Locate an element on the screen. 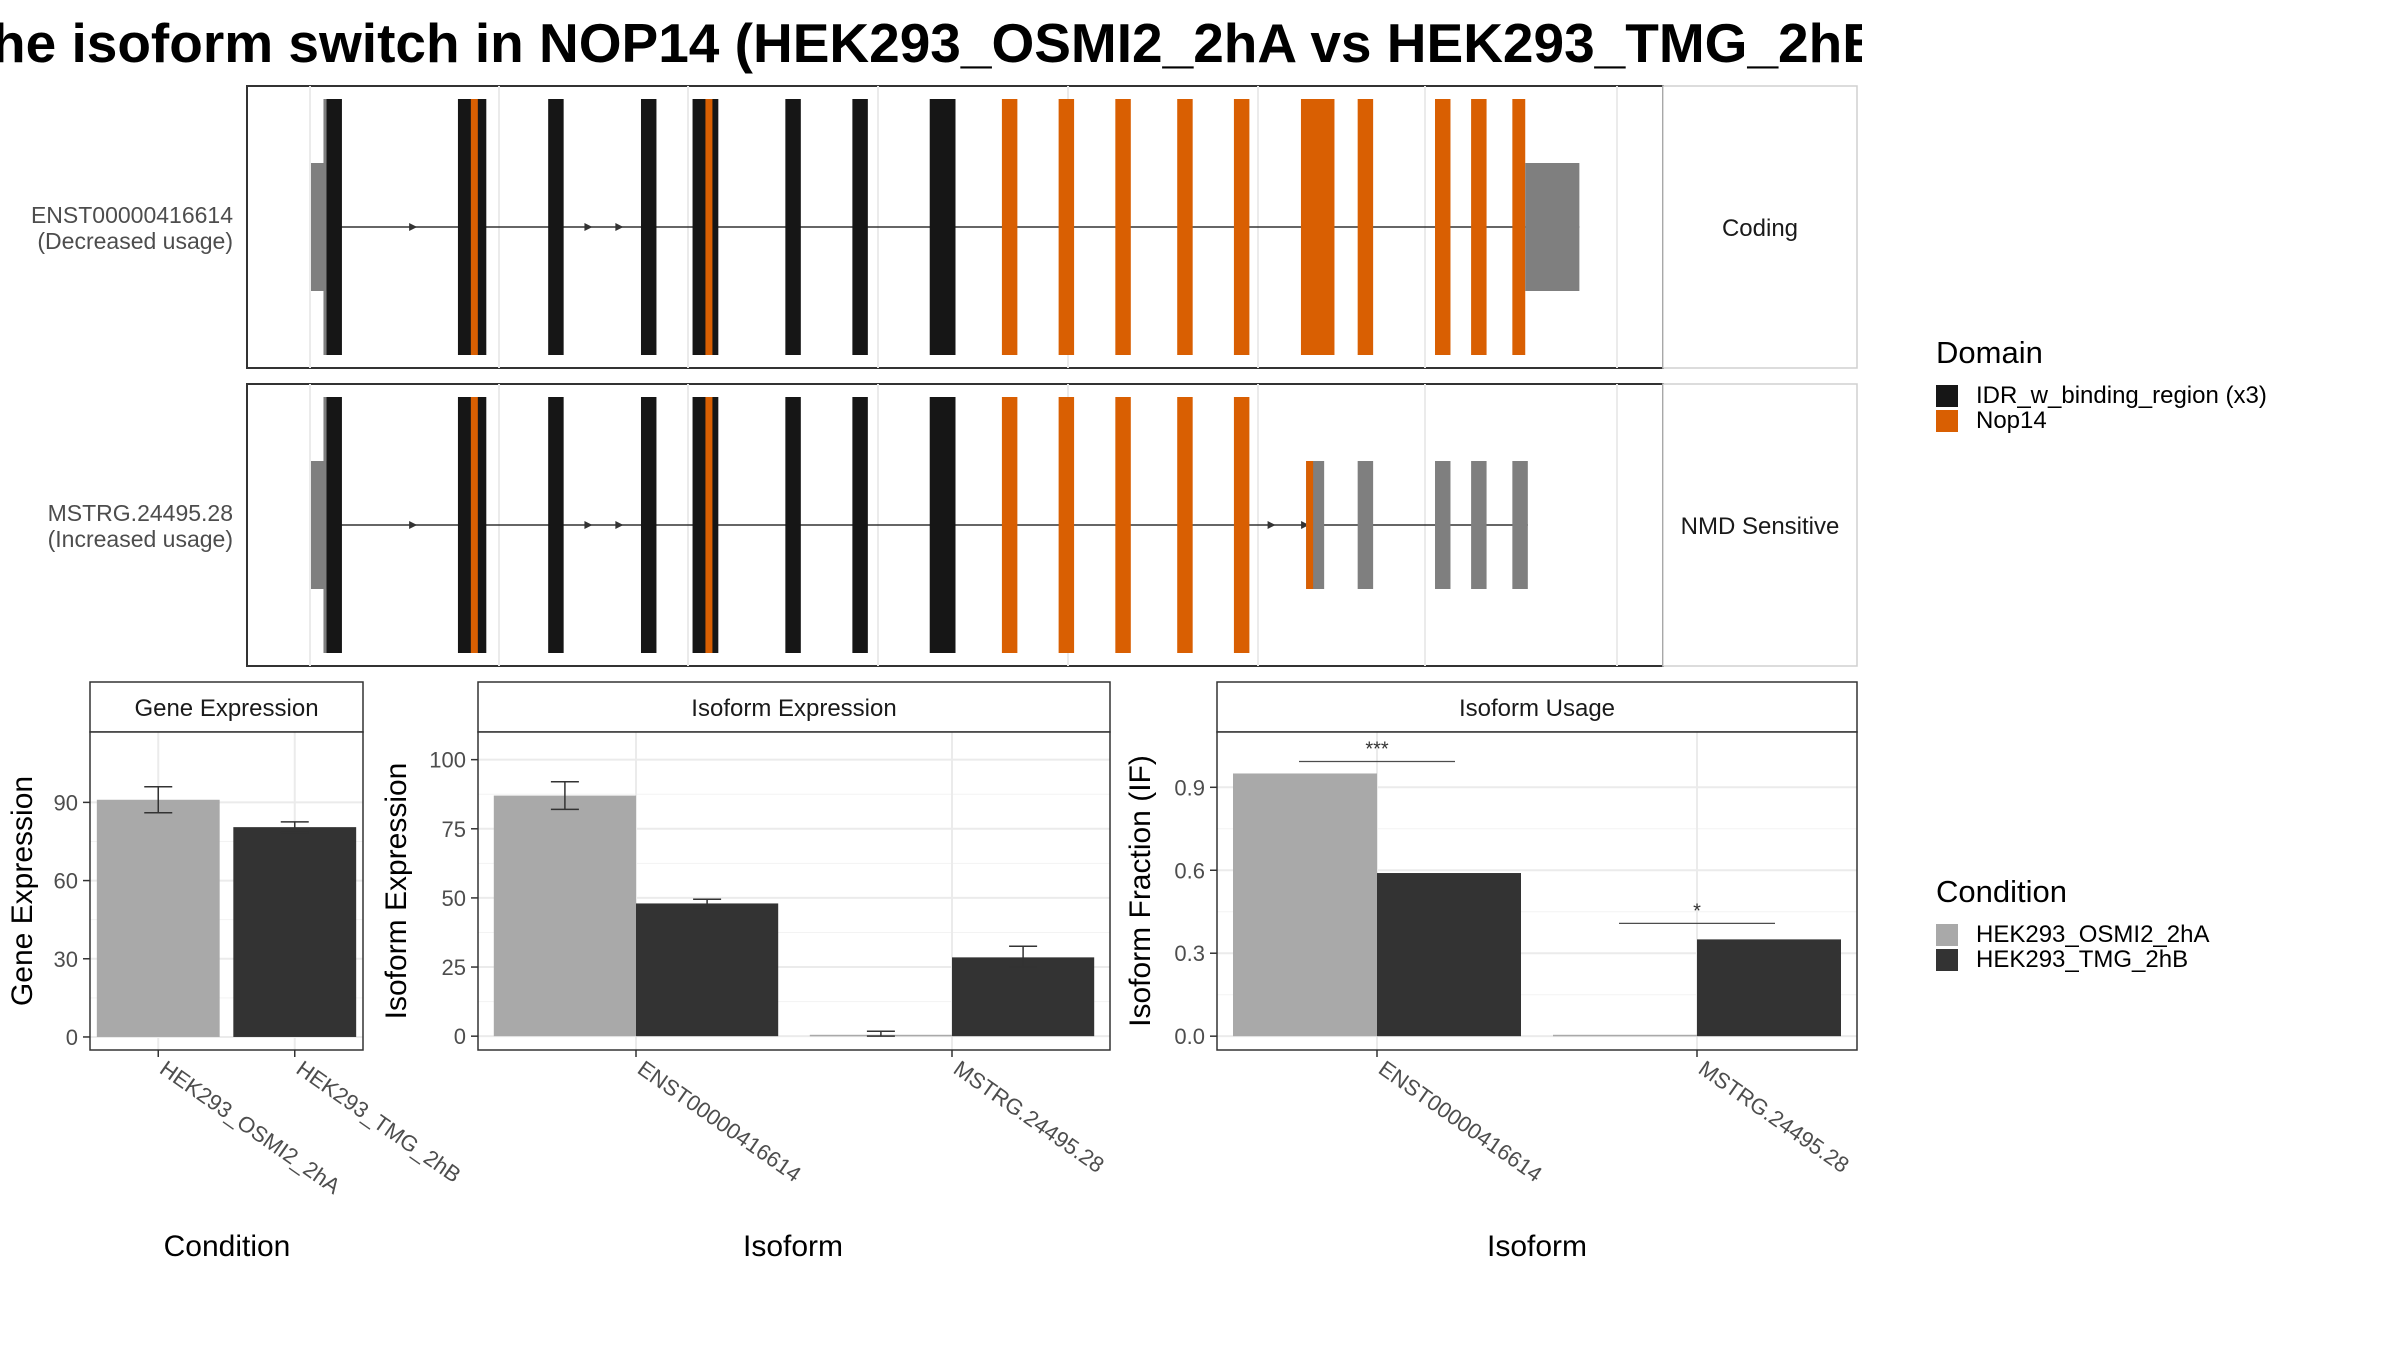 The image size is (2400, 1350). transcript-usage-label: (Increased usage) is located at coordinates (140, 539).